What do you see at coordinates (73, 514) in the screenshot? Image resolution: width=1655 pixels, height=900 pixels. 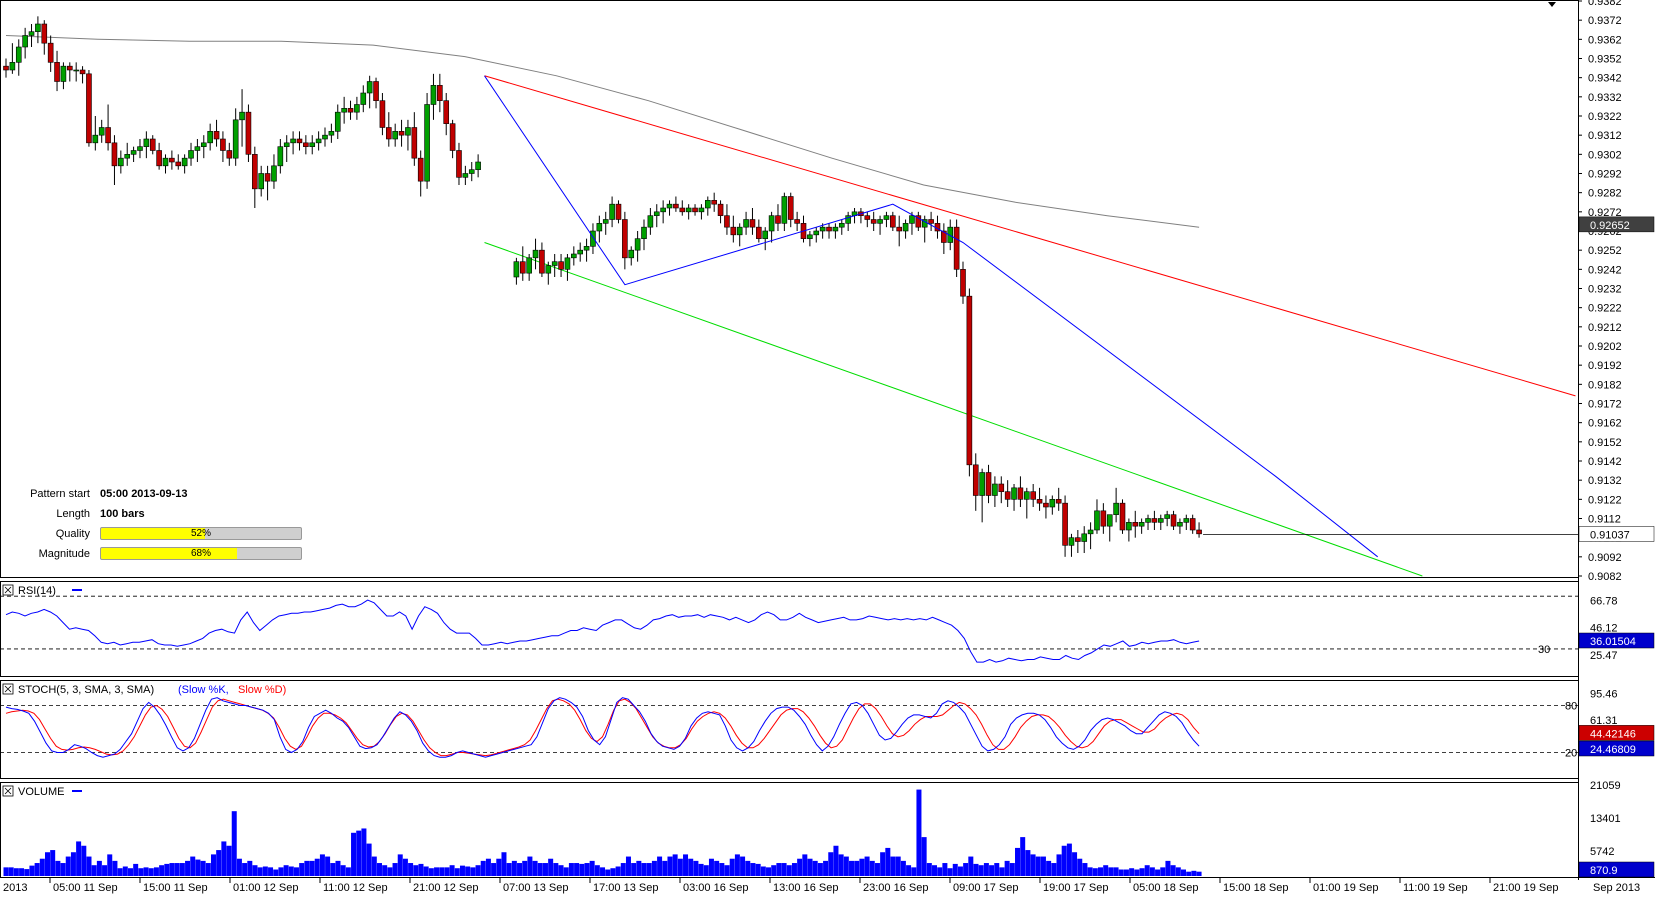 I see `length-label: Length` at bounding box center [73, 514].